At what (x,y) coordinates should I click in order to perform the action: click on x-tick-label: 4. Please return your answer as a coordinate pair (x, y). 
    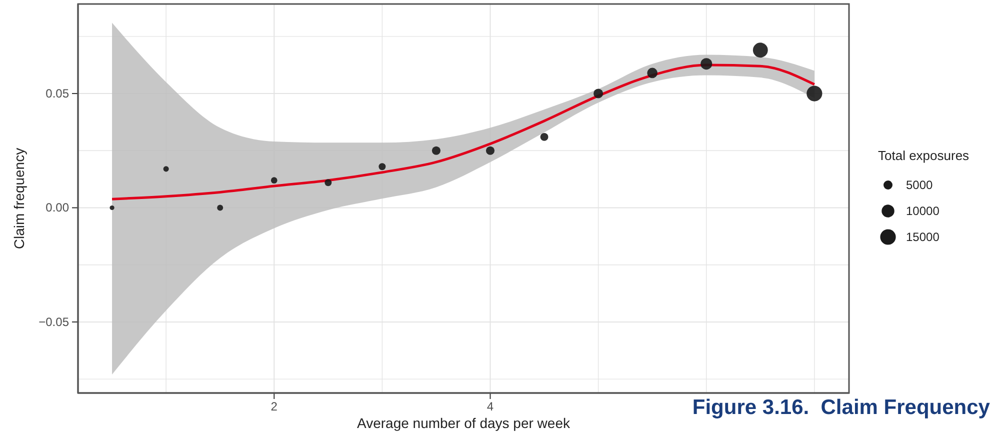
    Looking at the image, I should click on (490, 407).